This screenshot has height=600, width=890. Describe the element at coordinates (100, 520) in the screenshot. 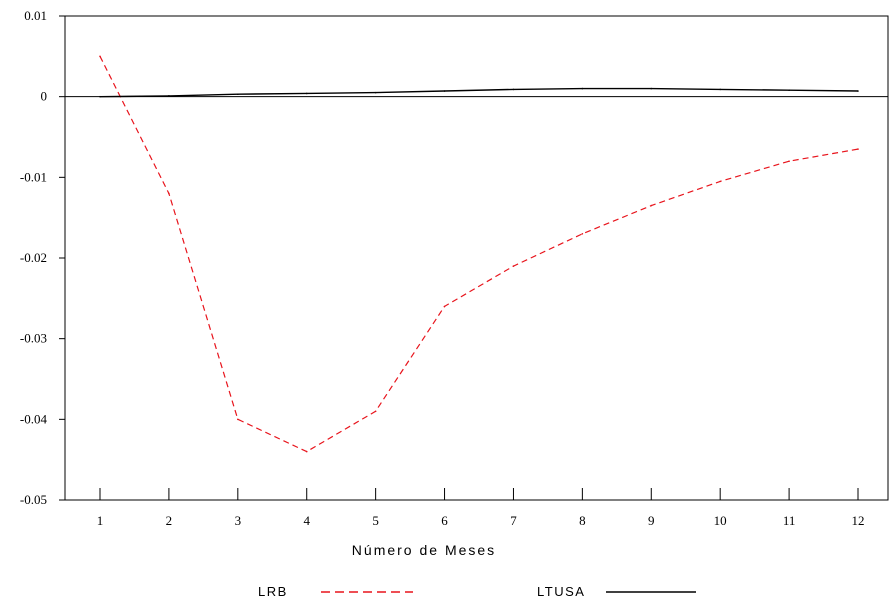

I see `x-tick-label: 1` at that location.